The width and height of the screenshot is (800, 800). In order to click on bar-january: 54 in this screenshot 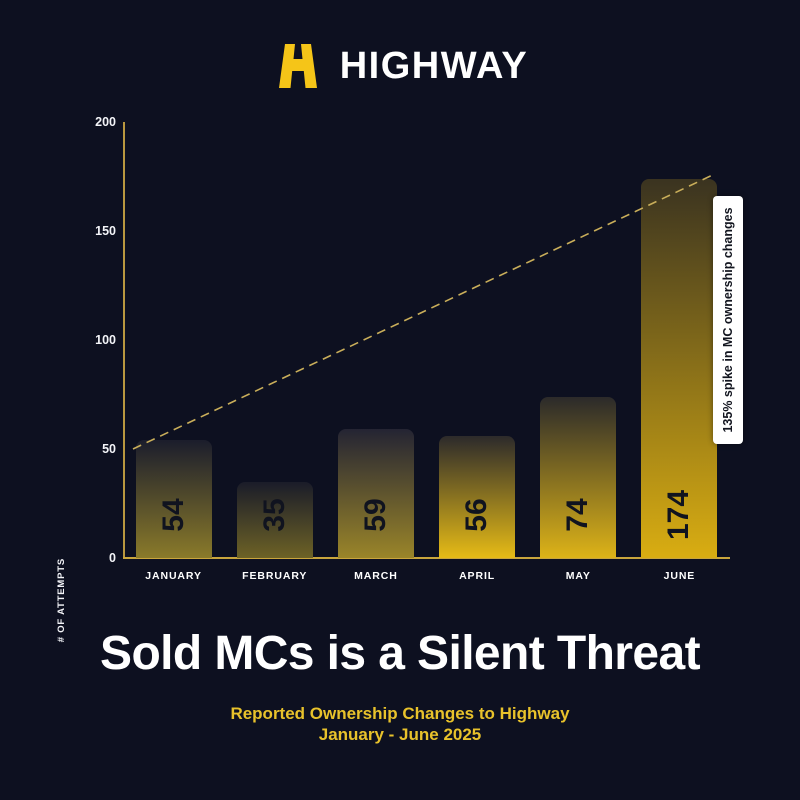, I will do `click(173, 499)`.